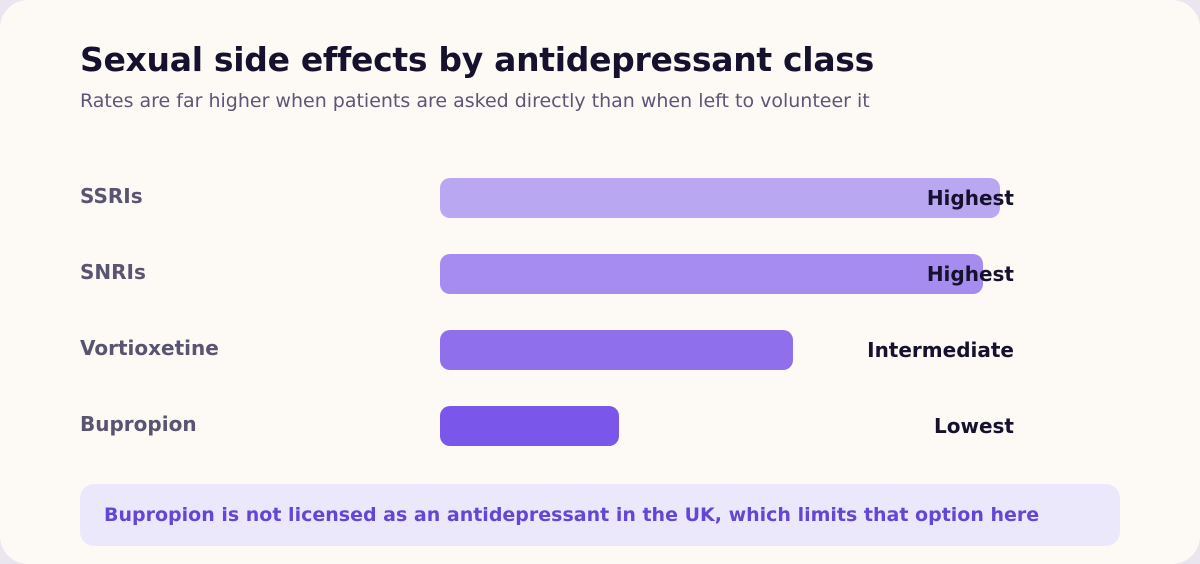 Image resolution: width=1200 pixels, height=564 pixels. Describe the element at coordinates (940, 350) in the screenshot. I see `value-label: Intermediate` at that location.